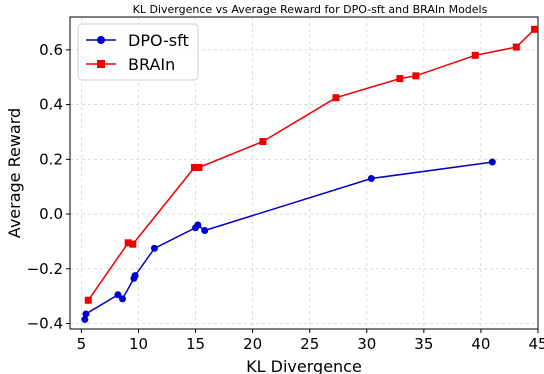  What do you see at coordinates (51, 214) in the screenshot?
I see `y-tick-label: 0.0` at bounding box center [51, 214].